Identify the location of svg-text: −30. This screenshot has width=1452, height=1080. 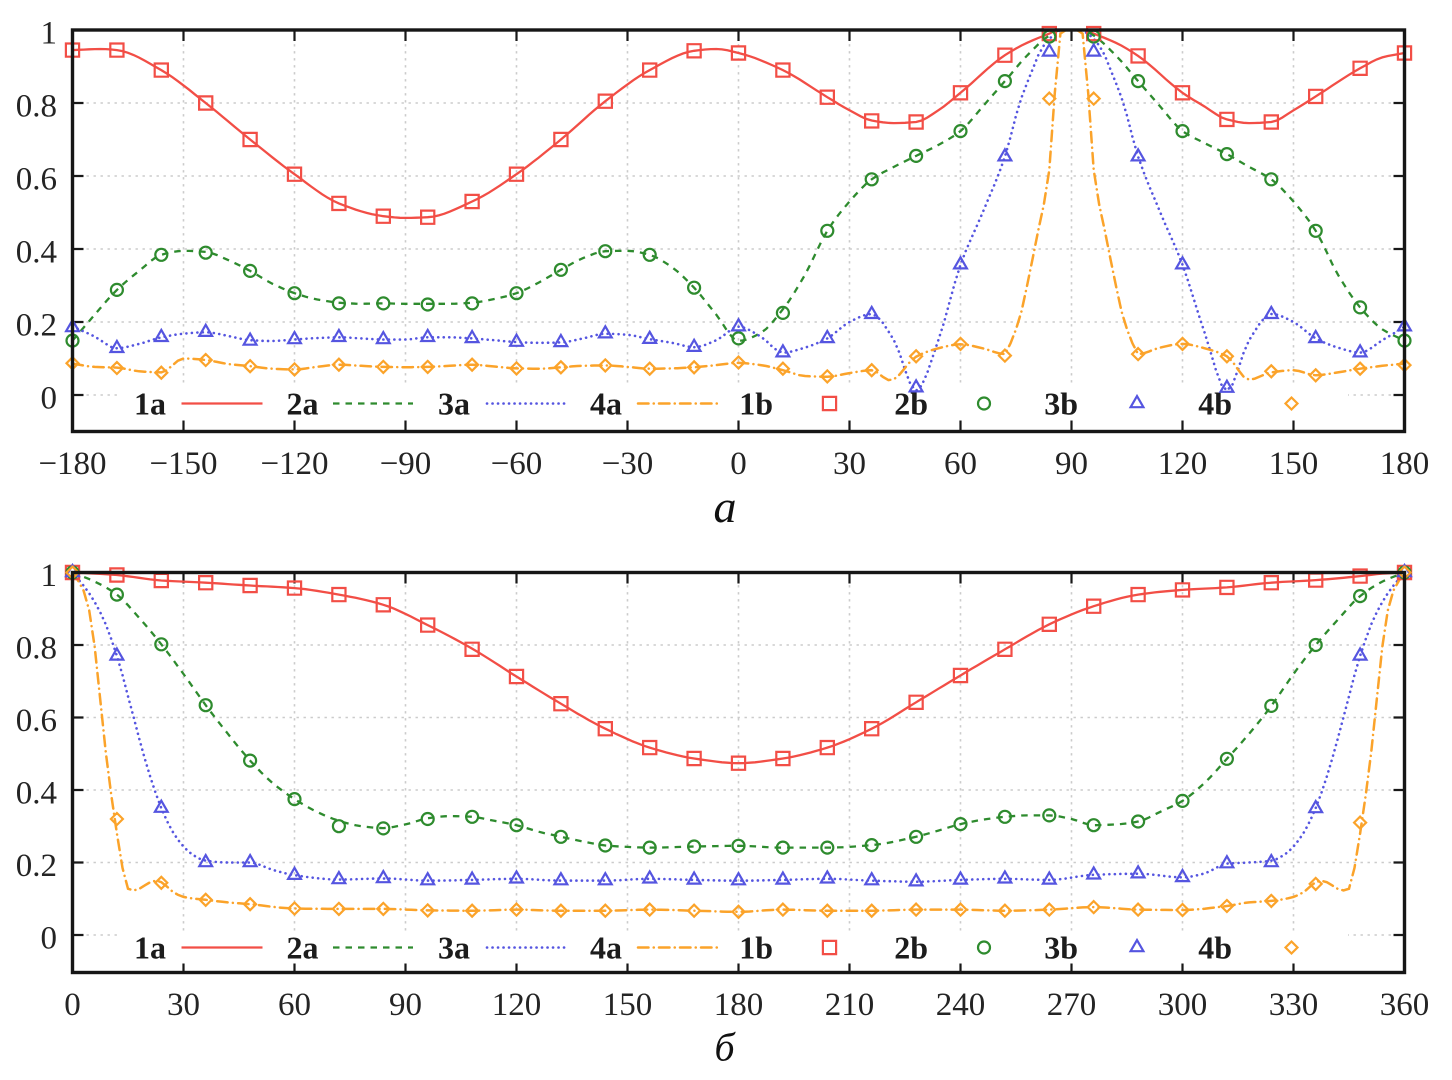
(628, 464).